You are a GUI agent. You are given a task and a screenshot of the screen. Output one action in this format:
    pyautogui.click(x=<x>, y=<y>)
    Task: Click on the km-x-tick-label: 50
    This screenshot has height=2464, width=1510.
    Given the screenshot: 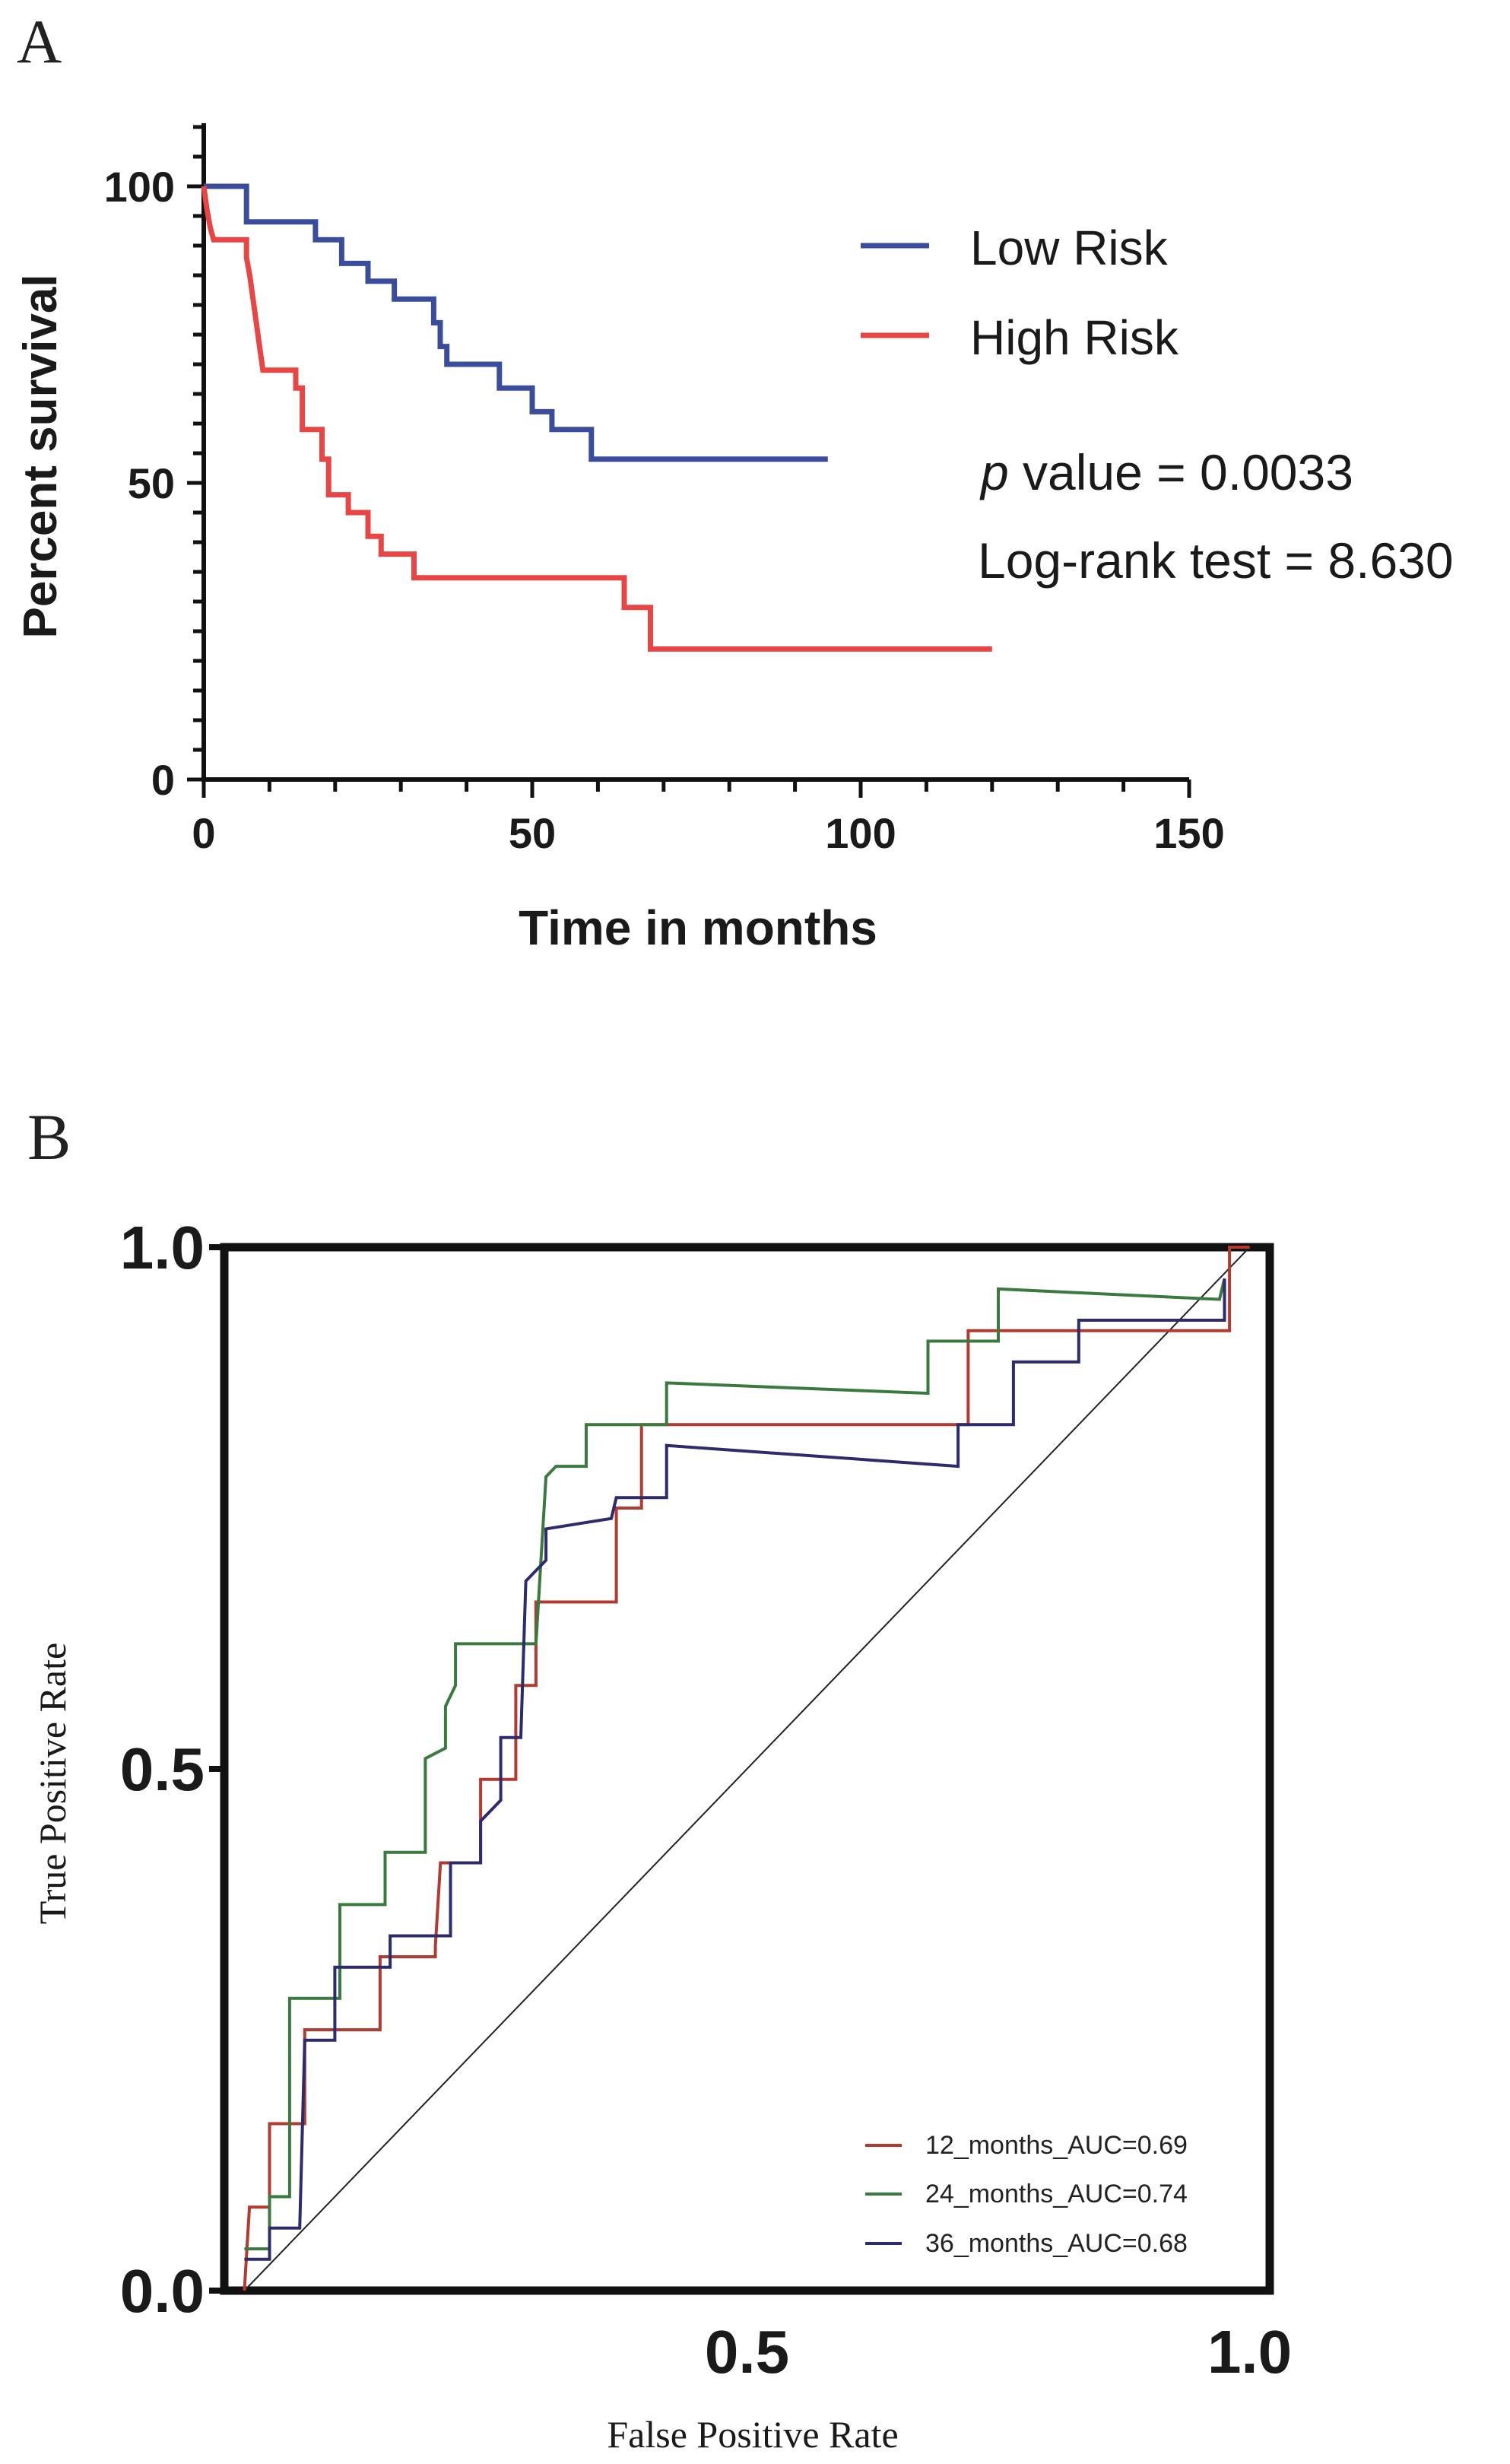 What is the action you would take?
    pyautogui.click(x=532, y=833)
    